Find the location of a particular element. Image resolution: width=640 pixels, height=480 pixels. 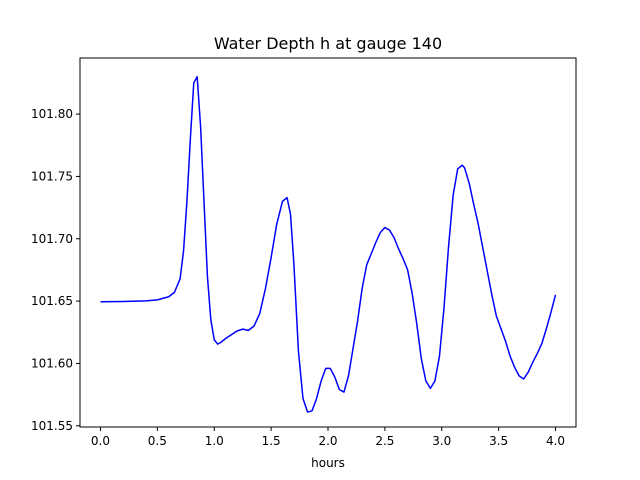

x-tick-label: 1.5 is located at coordinates (271, 441).